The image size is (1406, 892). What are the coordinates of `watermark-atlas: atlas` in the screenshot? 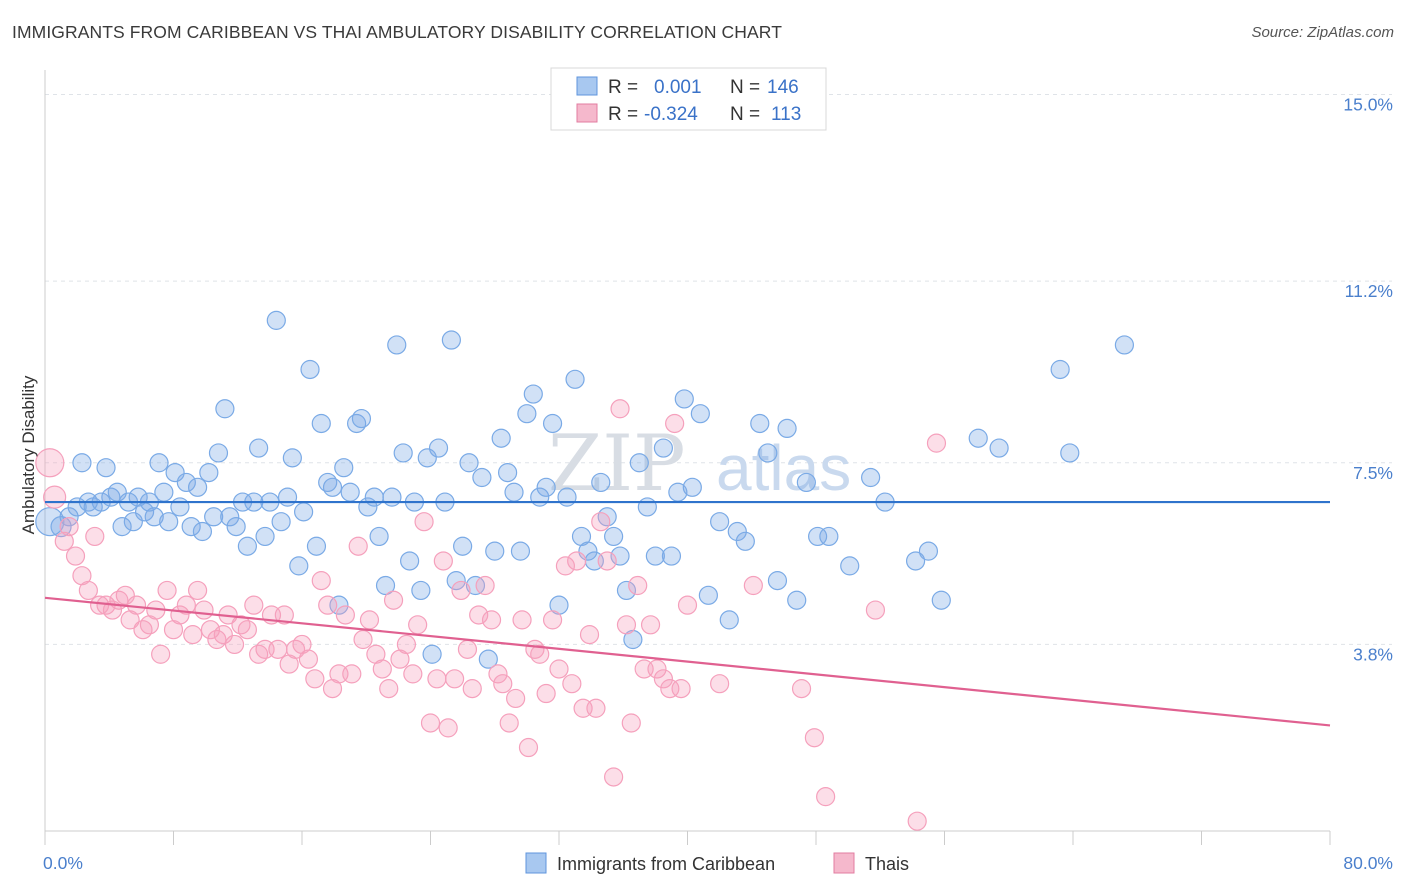 It's located at (783, 468).